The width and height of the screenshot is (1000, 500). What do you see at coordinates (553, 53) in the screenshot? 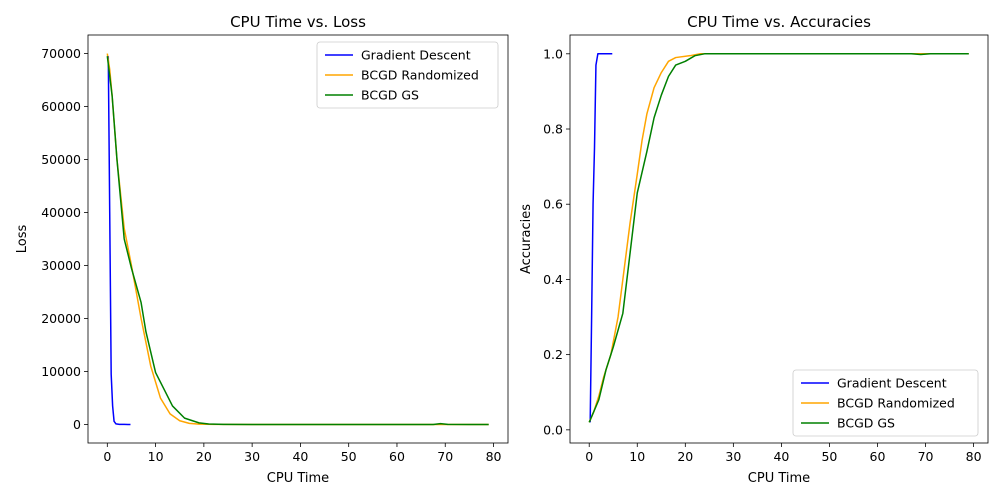
I see `y-tick-label: 1.0` at bounding box center [553, 53].